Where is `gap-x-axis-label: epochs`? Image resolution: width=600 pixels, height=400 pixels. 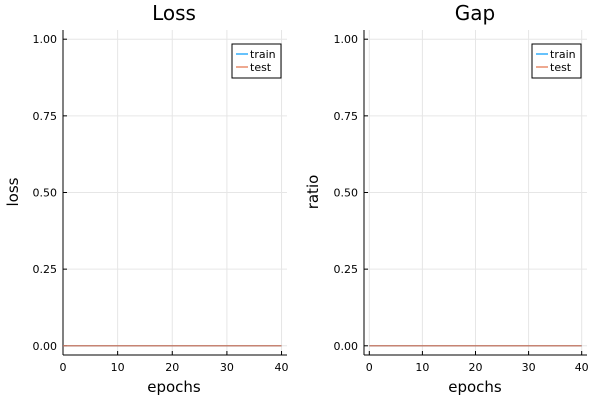
gap-x-axis-label: epochs is located at coordinates (475, 387).